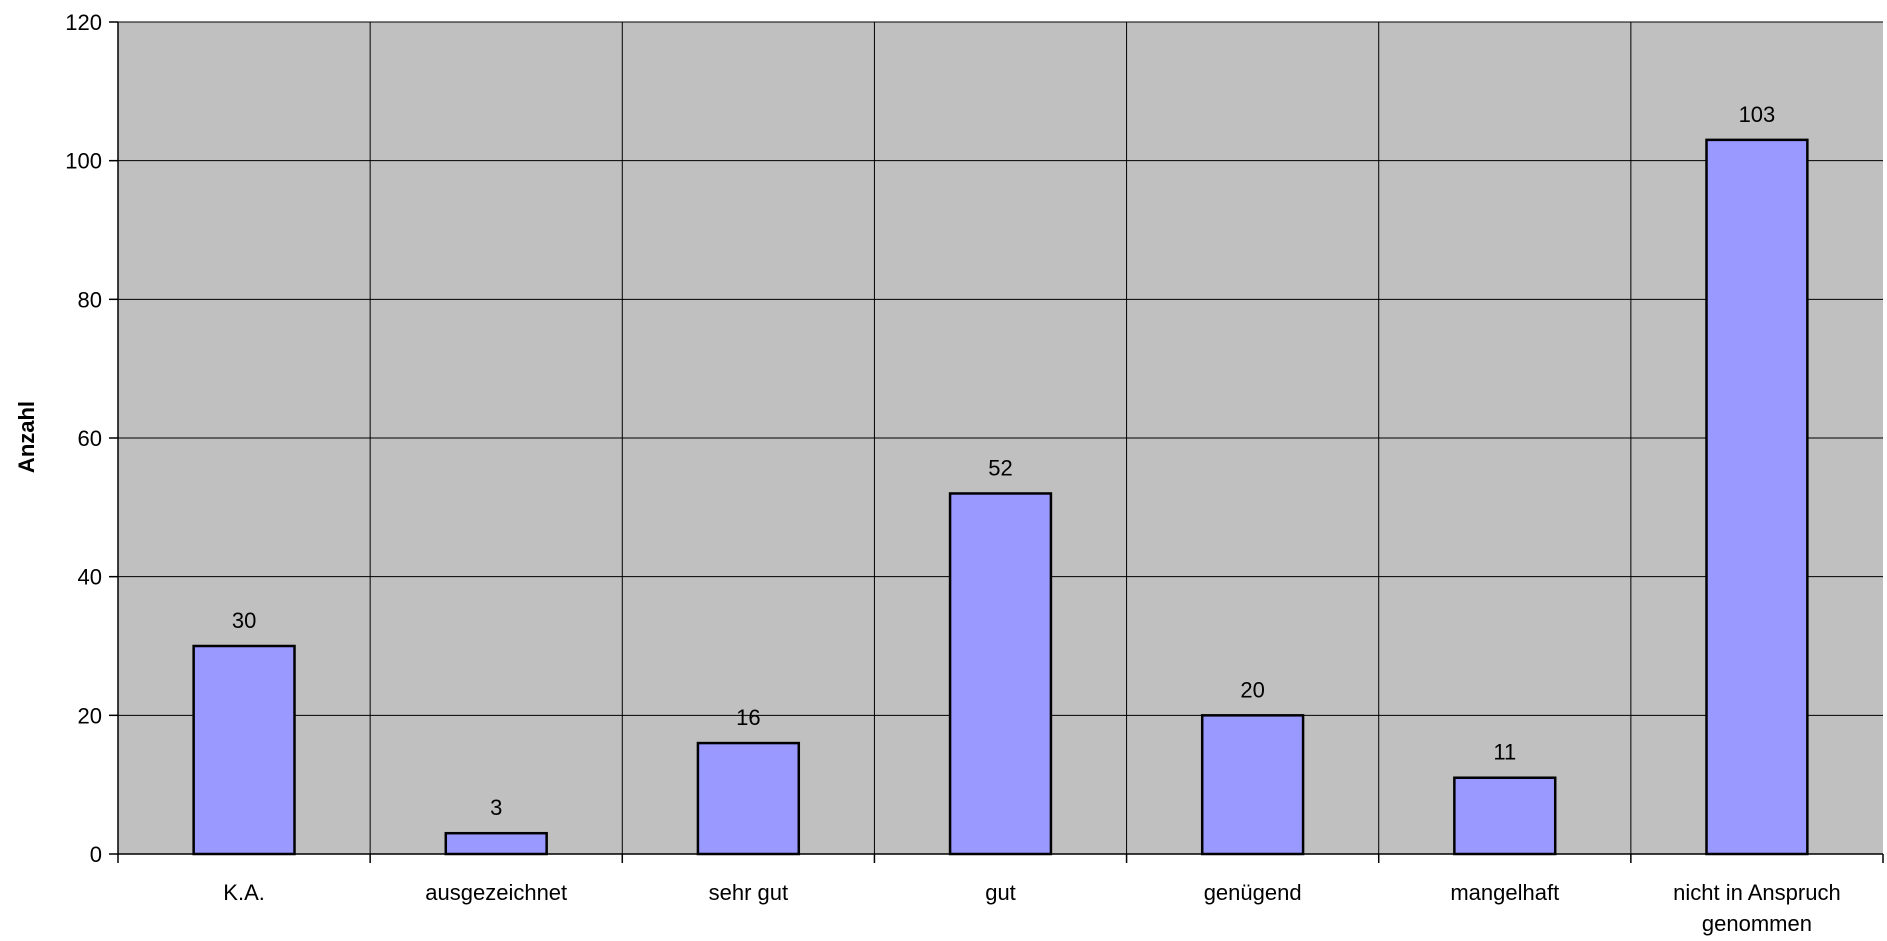 This screenshot has width=1887, height=941. What do you see at coordinates (1504, 752) in the screenshot?
I see `data-label: 11` at bounding box center [1504, 752].